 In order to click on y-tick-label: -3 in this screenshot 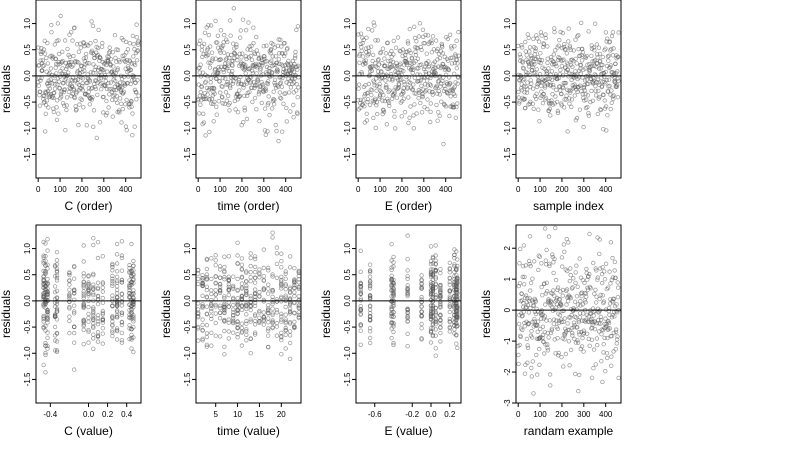, I will do `click(507, 403)`.